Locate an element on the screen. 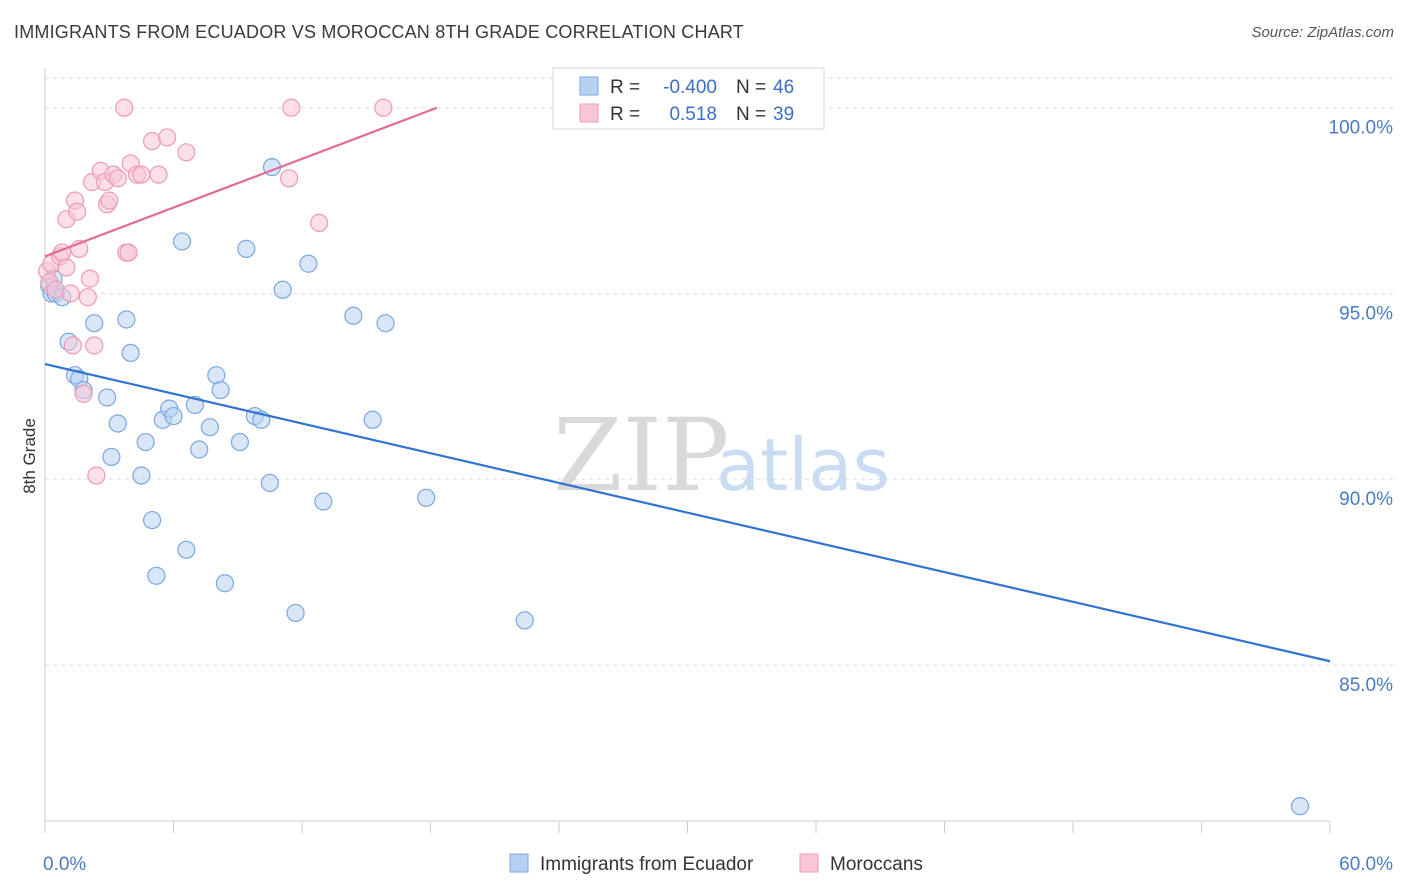 Image resolution: width=1406 pixels, height=892 pixels. stats-blue-r-value: -0.400 is located at coordinates (690, 87).